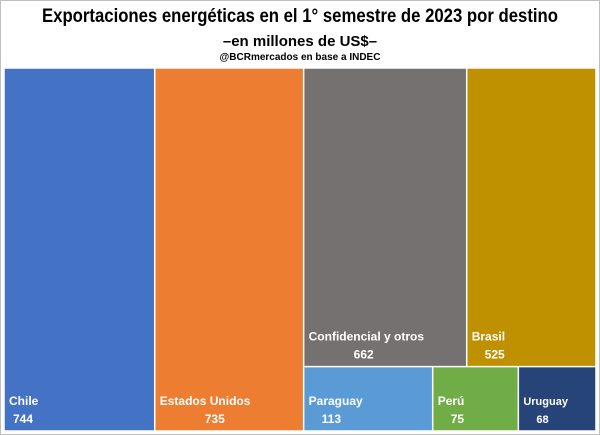  Describe the element at coordinates (546, 402) in the screenshot. I see `tile-label-uruguay: Uruguay` at that location.